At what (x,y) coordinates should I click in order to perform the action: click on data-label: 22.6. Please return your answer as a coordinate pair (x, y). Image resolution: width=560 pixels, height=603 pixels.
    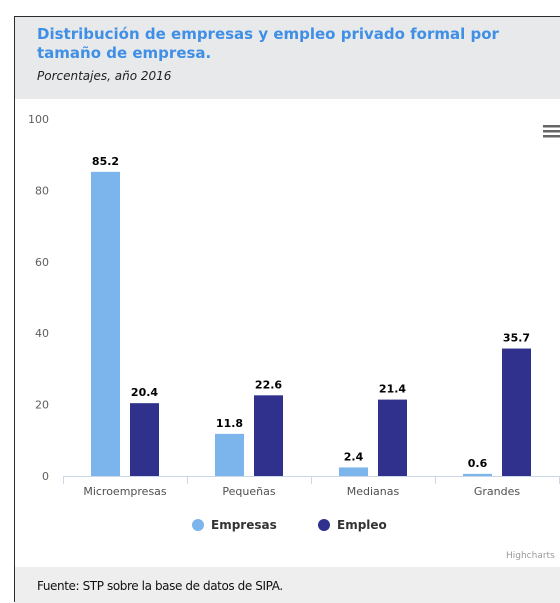
    Looking at the image, I should click on (268, 384).